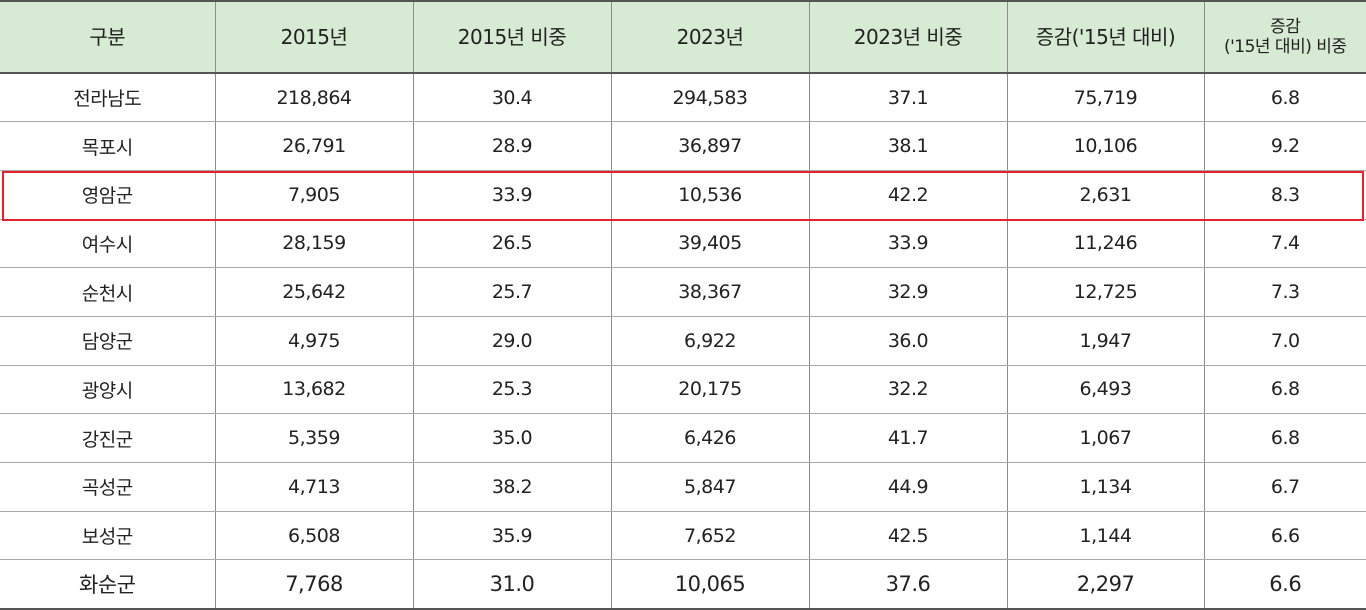 The width and height of the screenshot is (1366, 610). What do you see at coordinates (710, 194) in the screenshot?
I see `value-cell: 10,536` at bounding box center [710, 194].